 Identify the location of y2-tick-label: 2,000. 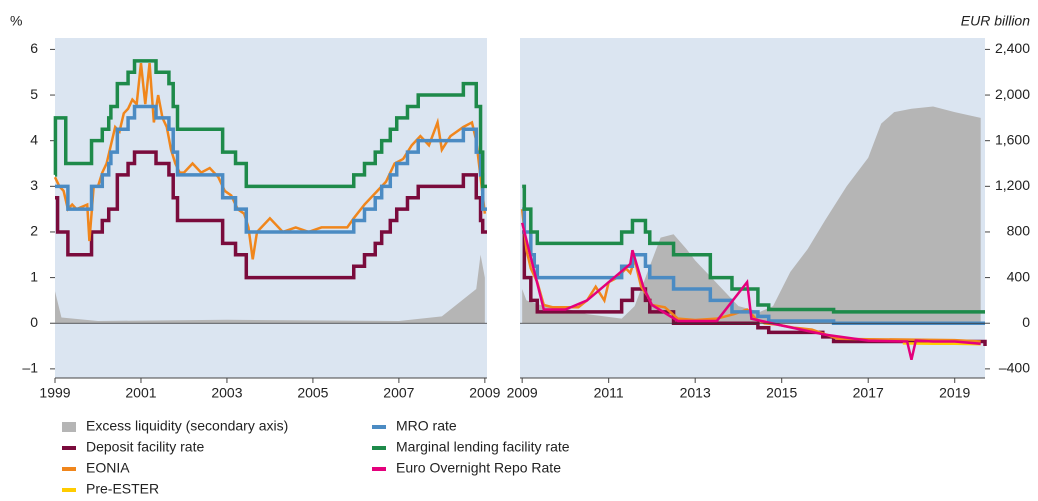
(1012, 94).